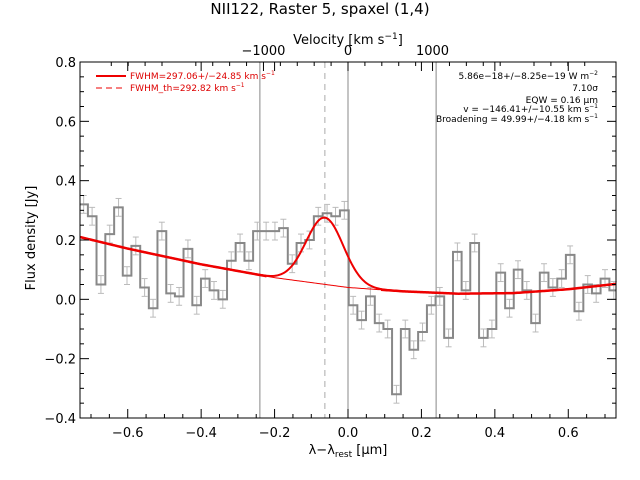 This screenshot has width=640, height=480. Describe the element at coordinates (593, 116) in the screenshot. I see `annotation-broadening-sup: −1` at that location.